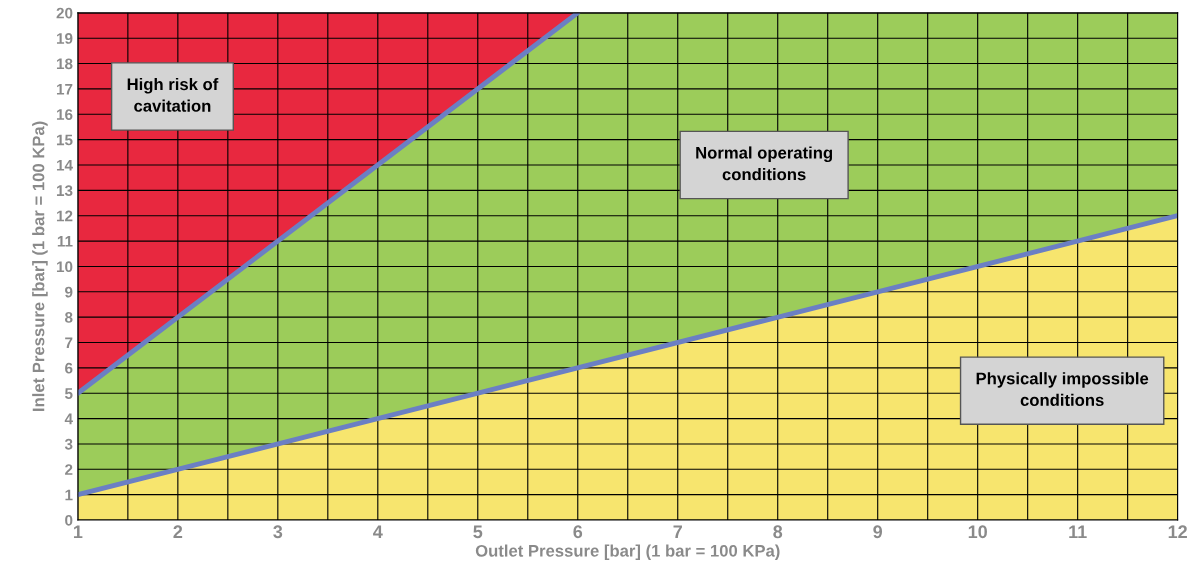 The width and height of the screenshot is (1198, 583). Describe the element at coordinates (69, 343) in the screenshot. I see `y-tick-label: 7` at that location.